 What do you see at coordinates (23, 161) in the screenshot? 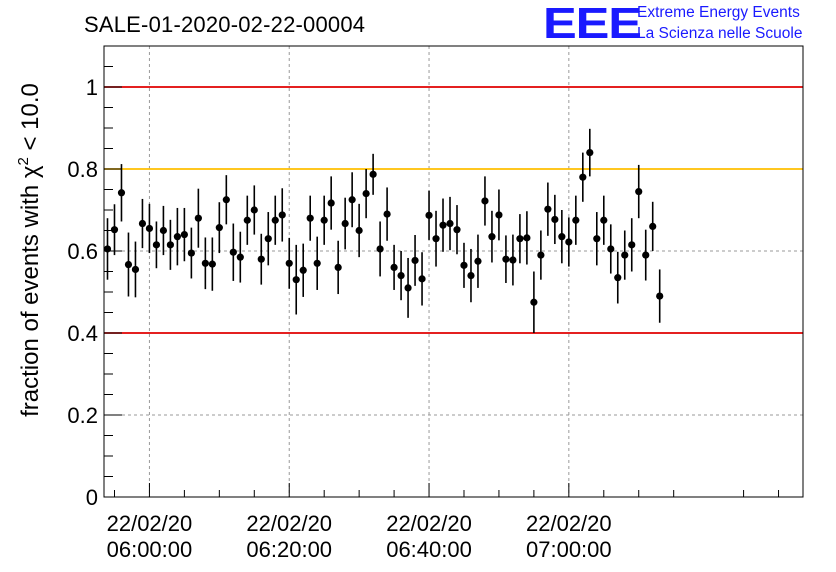
I see `y-axis-label-exponent: 2` at bounding box center [23, 161].